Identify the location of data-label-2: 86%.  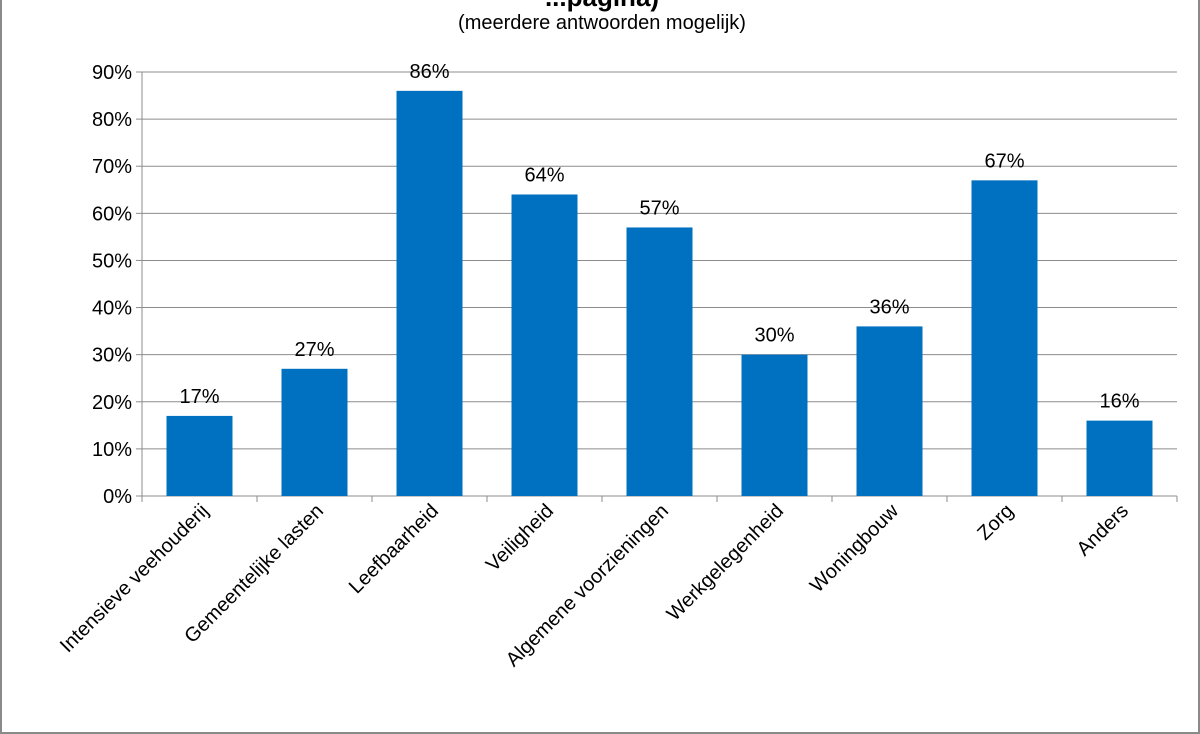
(429, 72).